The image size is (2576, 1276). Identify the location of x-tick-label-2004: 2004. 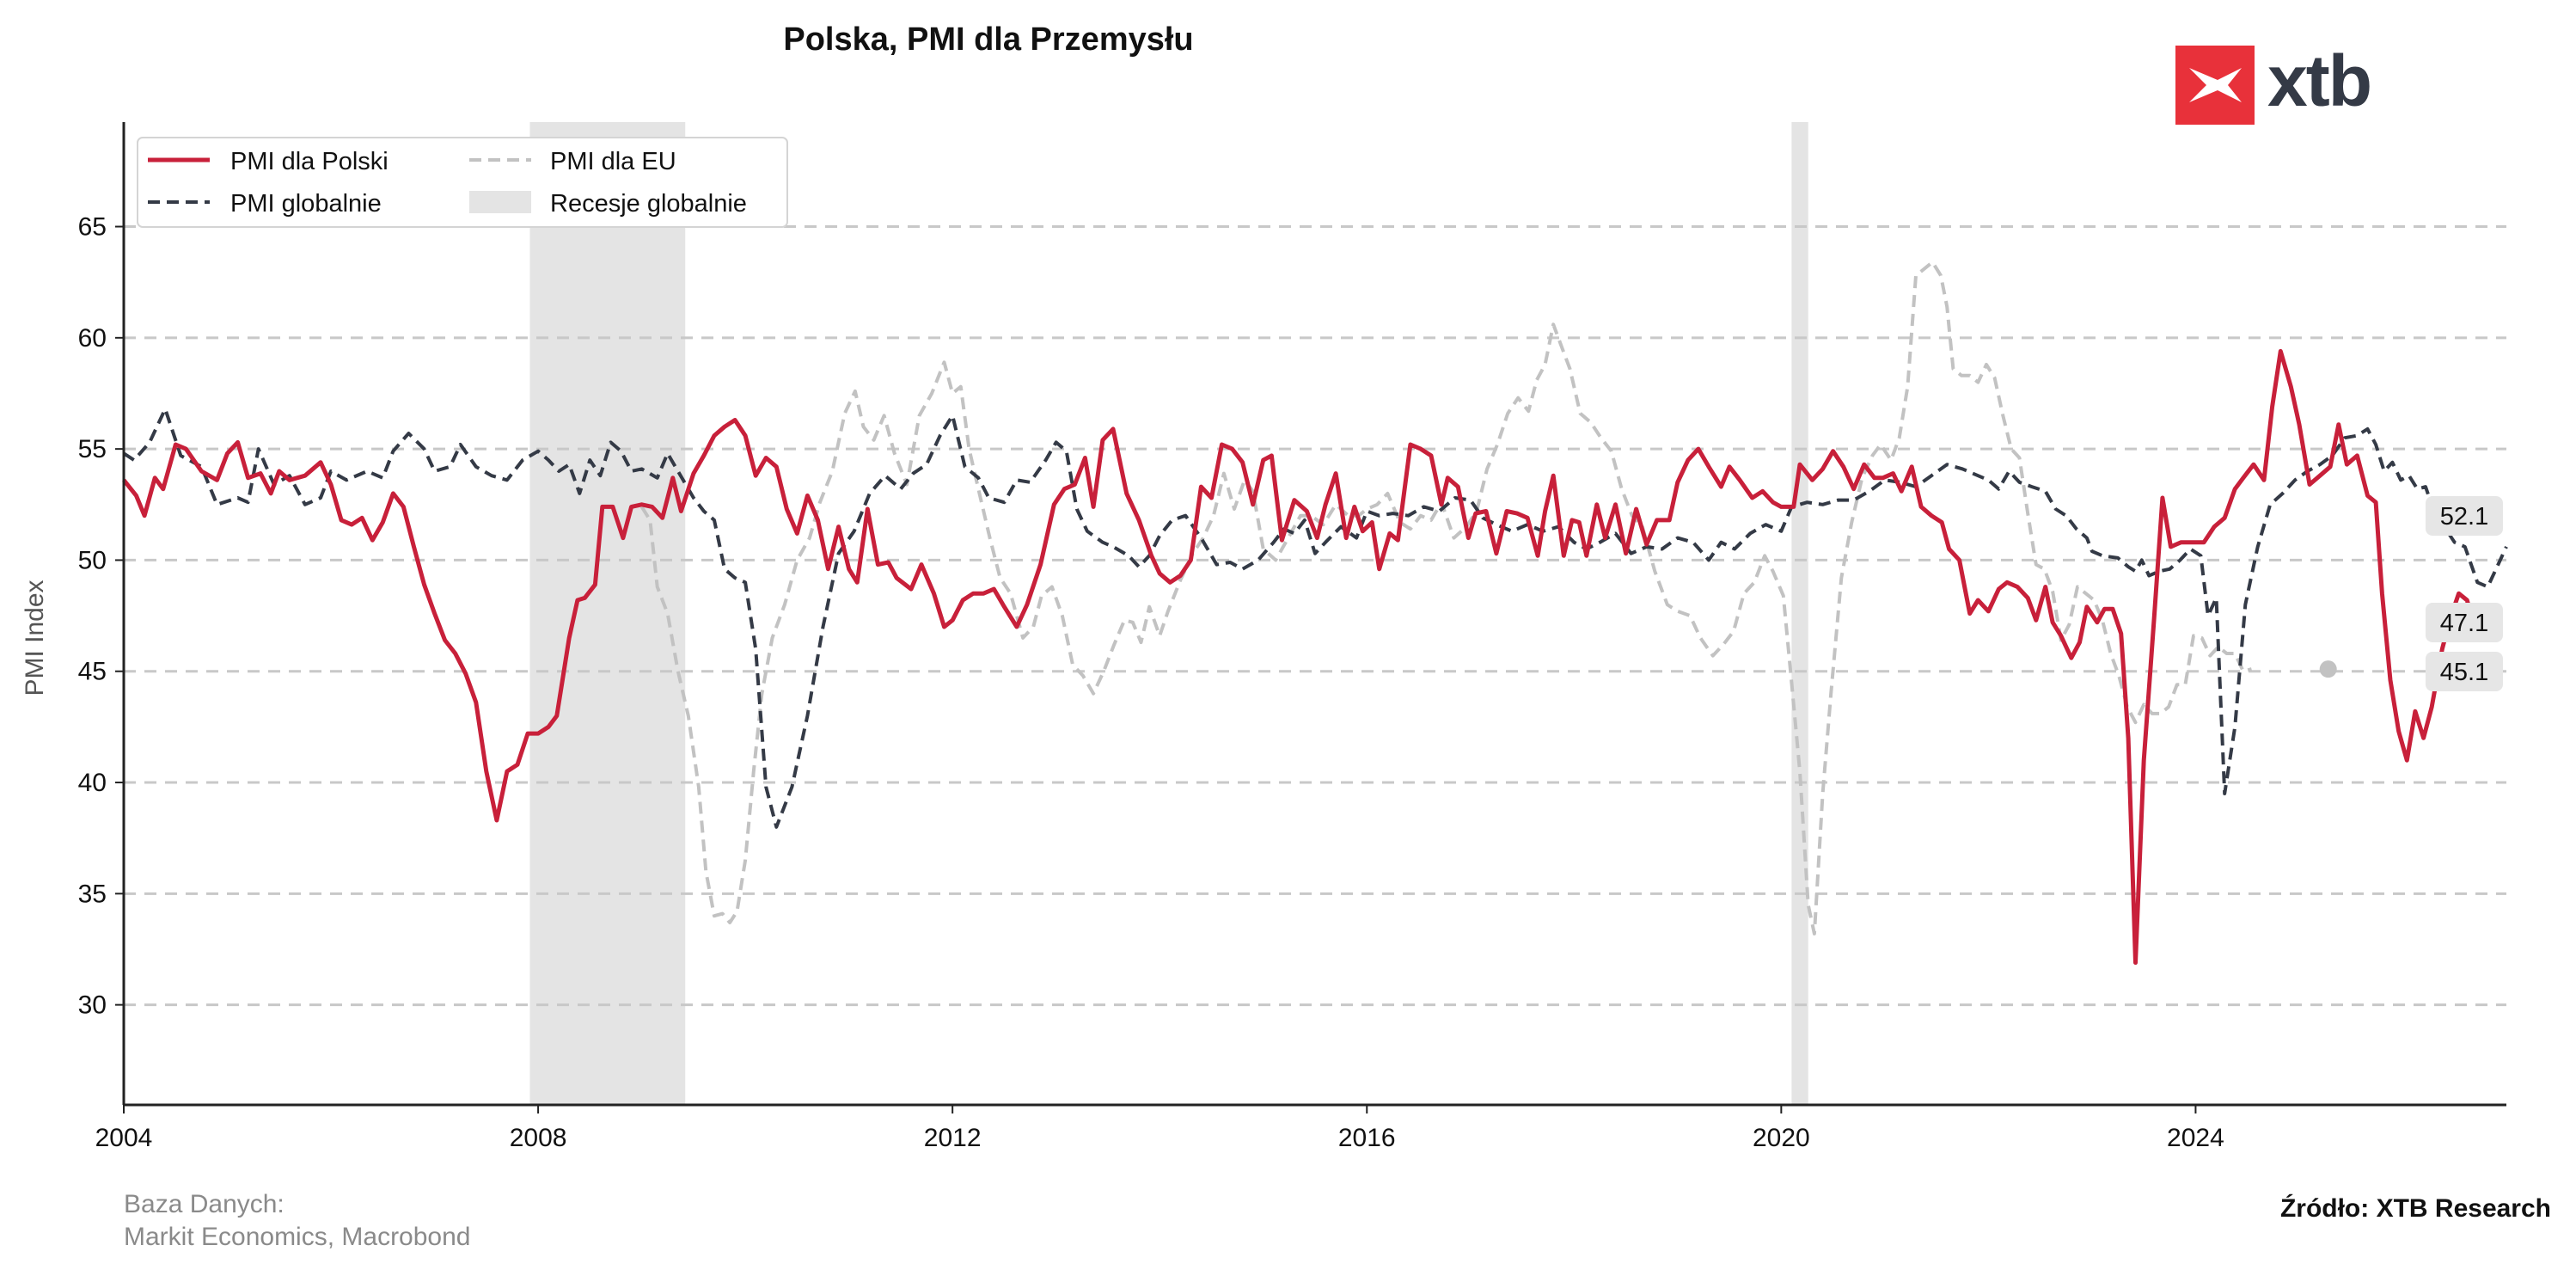
(124, 1138).